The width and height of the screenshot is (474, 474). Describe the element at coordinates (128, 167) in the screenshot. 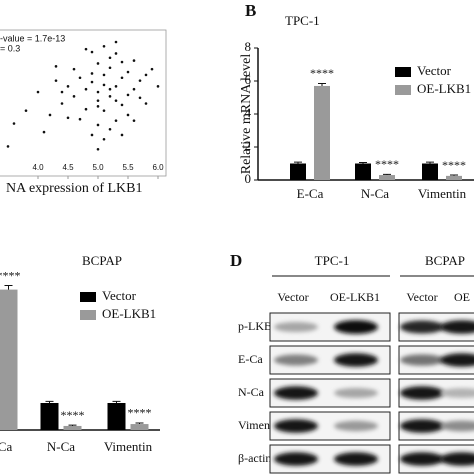

I see `x-tick-label: 5.5` at that location.